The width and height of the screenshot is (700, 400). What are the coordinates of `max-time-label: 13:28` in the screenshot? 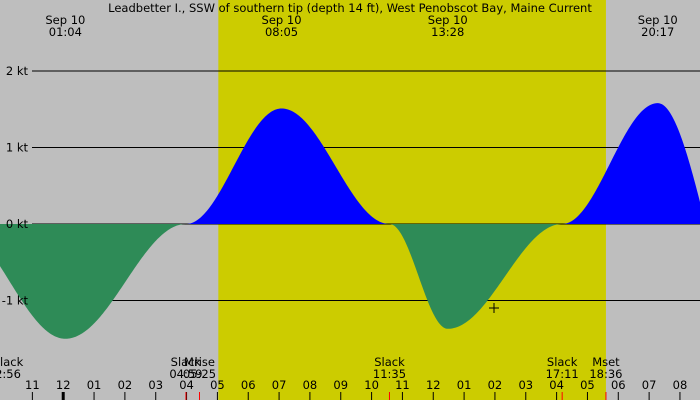 It's located at (447, 32).